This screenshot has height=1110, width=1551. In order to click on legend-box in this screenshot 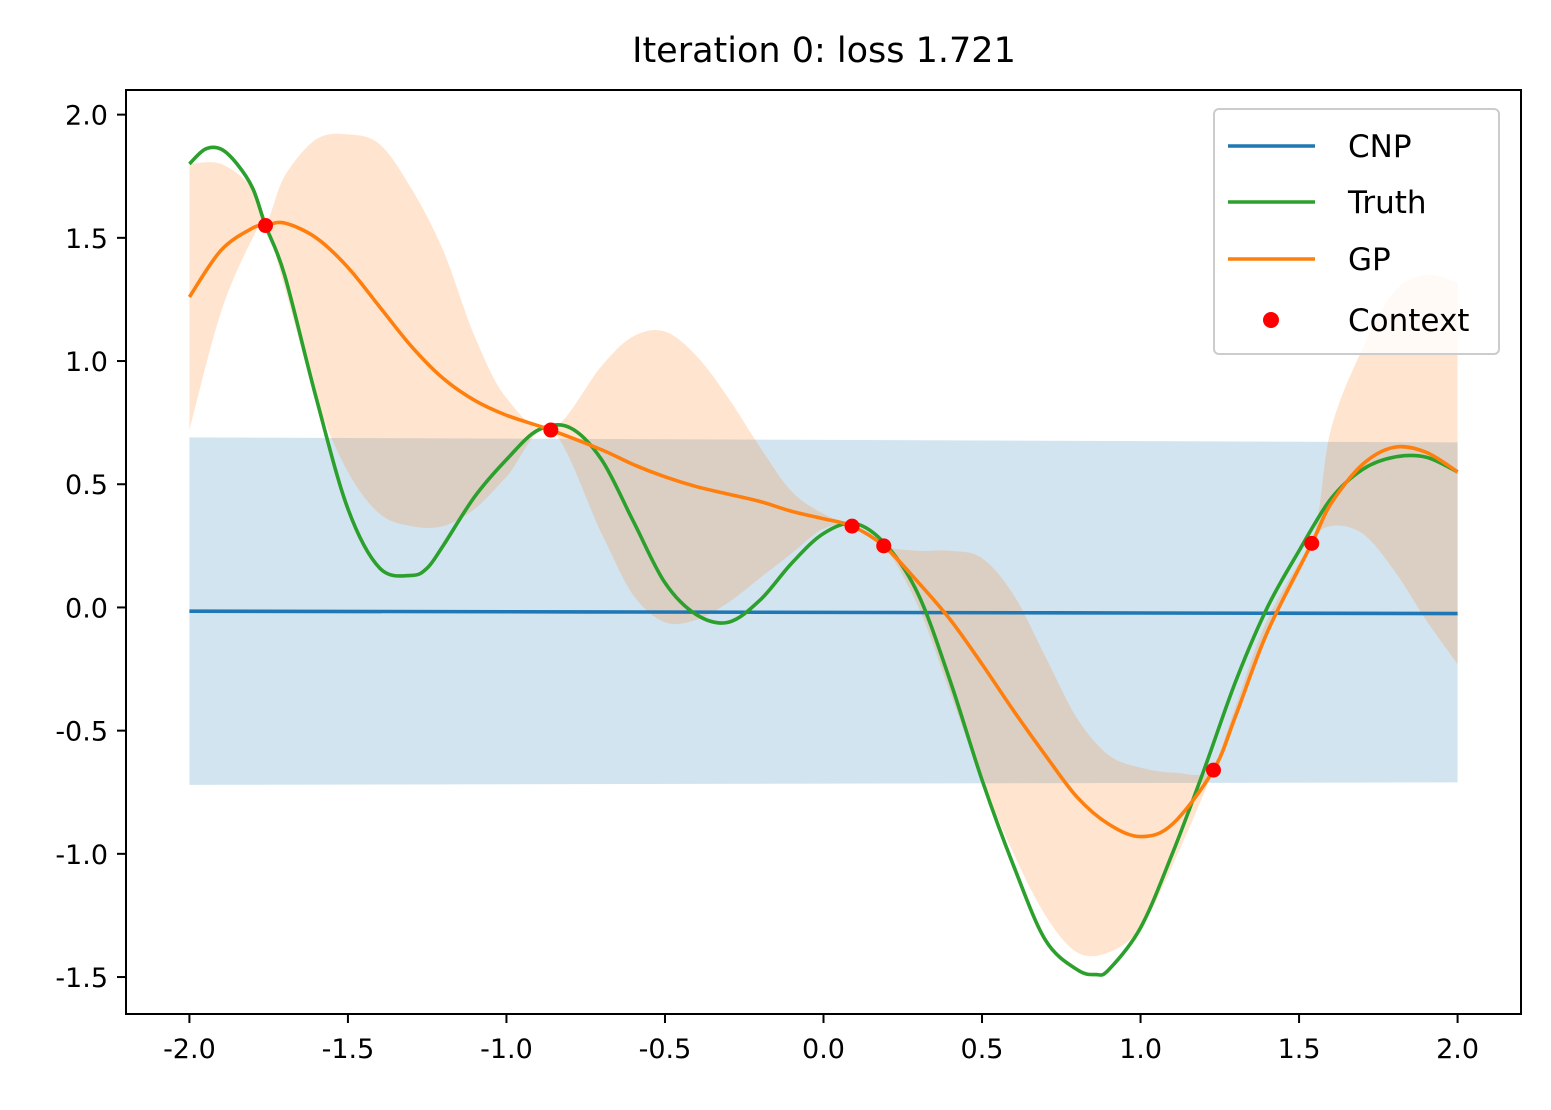, I will do `click(1356, 231)`.